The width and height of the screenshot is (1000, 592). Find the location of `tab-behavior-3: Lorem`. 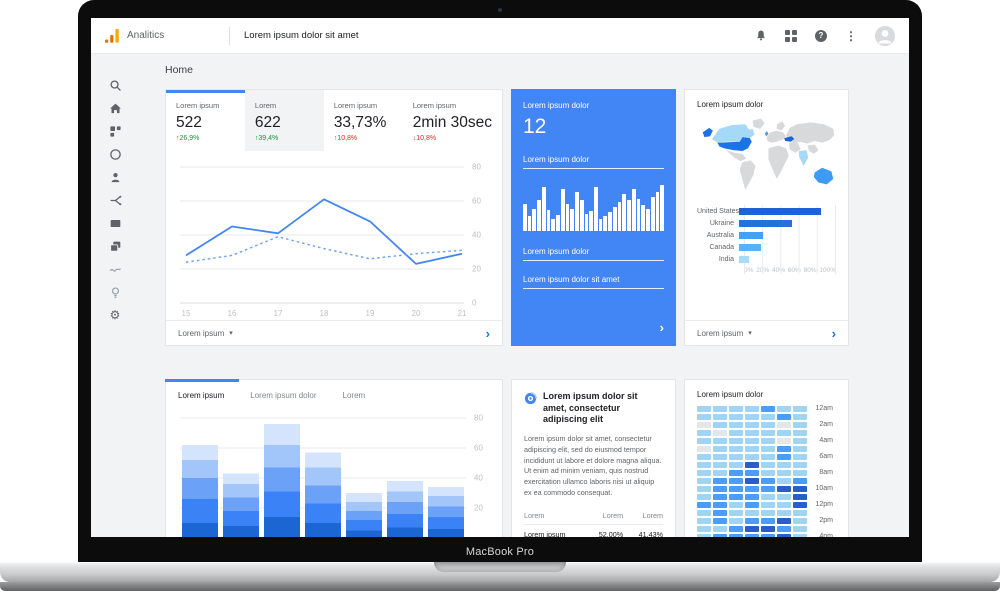

tab-behavior-3: Lorem is located at coordinates (354, 395).